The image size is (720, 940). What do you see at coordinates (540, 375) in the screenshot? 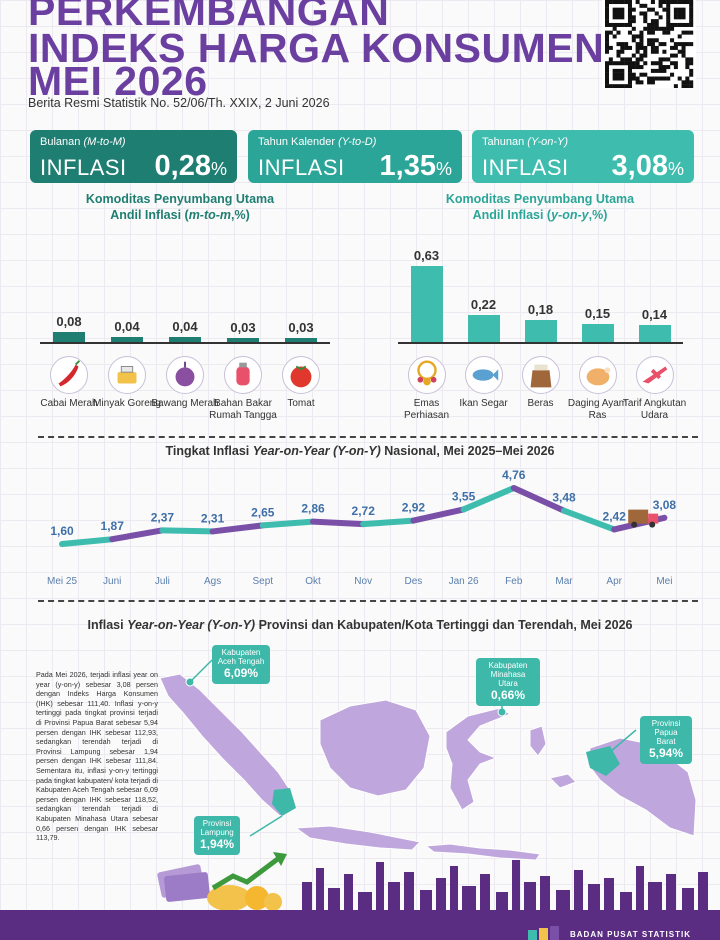
I see `rice-sack-icon` at bounding box center [540, 375].